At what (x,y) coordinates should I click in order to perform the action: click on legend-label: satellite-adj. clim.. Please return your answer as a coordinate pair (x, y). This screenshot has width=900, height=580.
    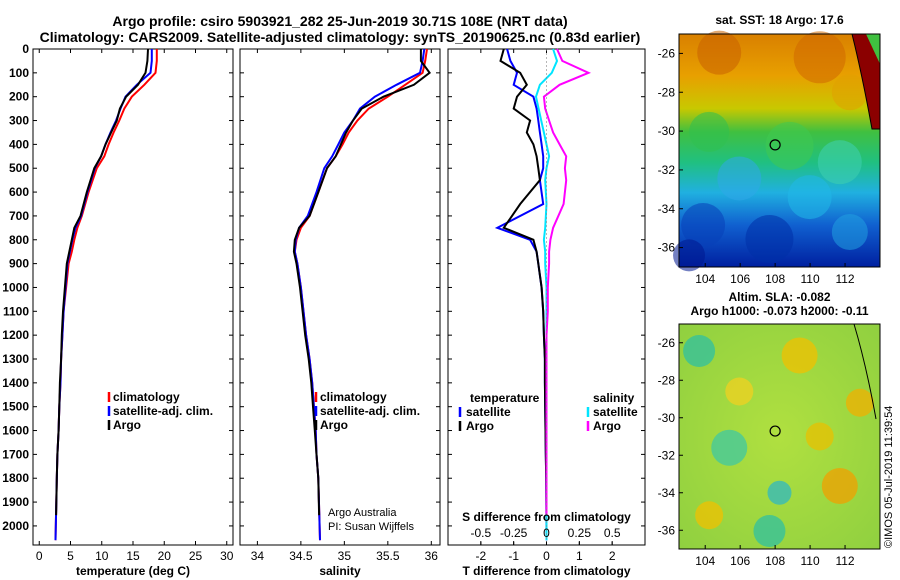
    Looking at the image, I should click on (370, 411).